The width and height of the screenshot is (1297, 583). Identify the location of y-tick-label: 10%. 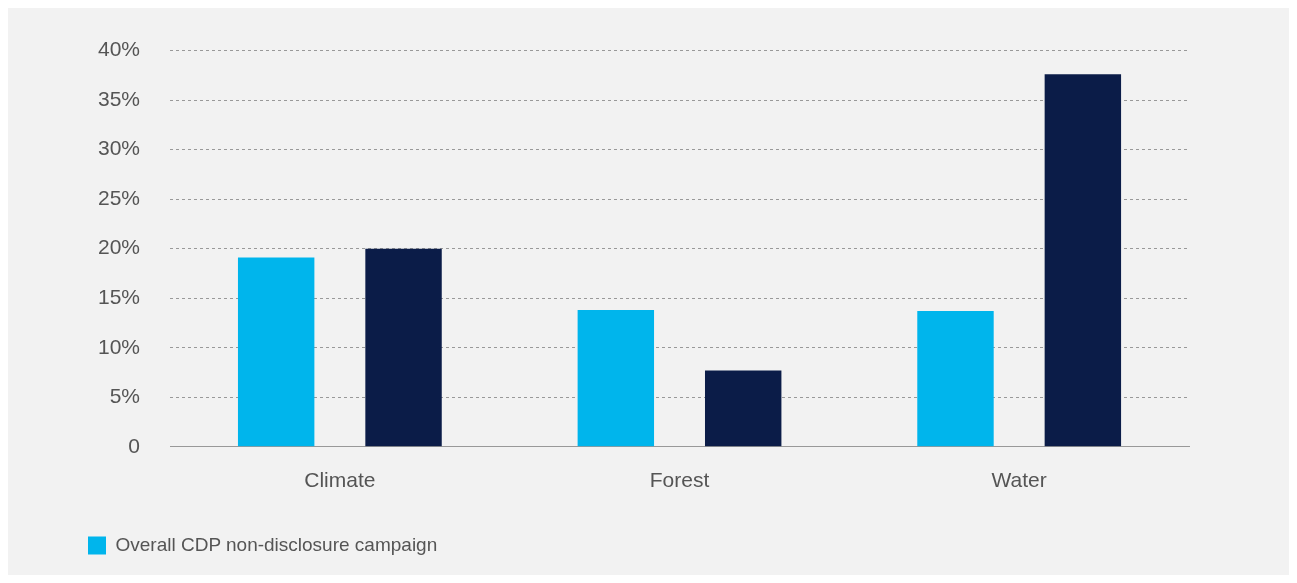
(119, 346).